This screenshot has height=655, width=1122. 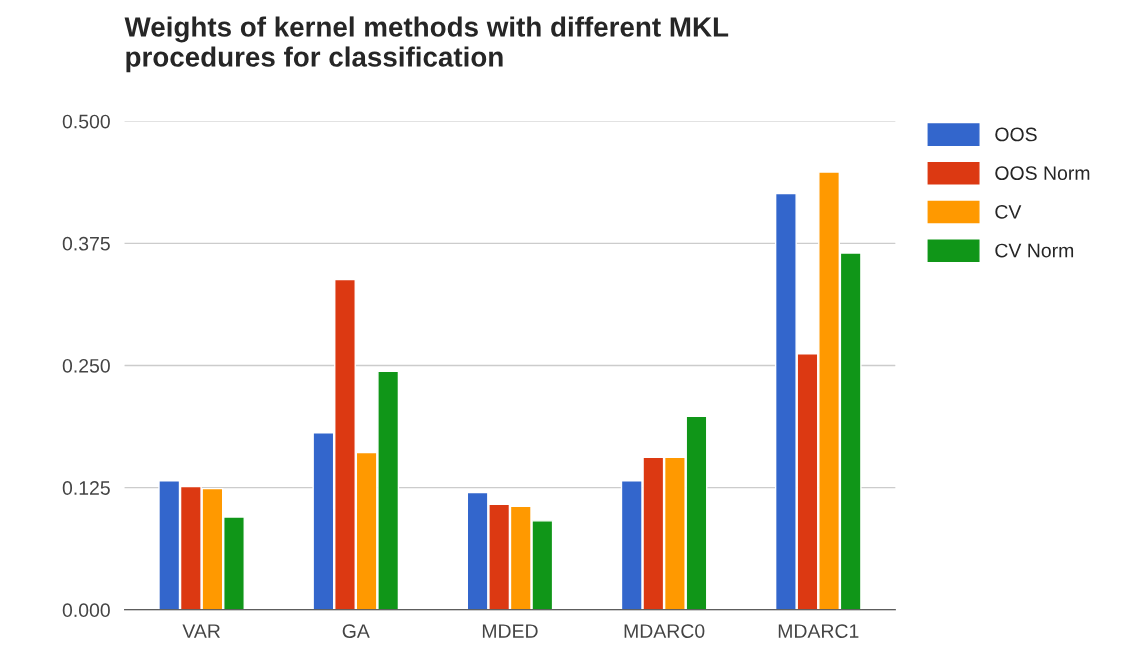 What do you see at coordinates (818, 631) in the screenshot?
I see `x-tick-label: MDARC1` at bounding box center [818, 631].